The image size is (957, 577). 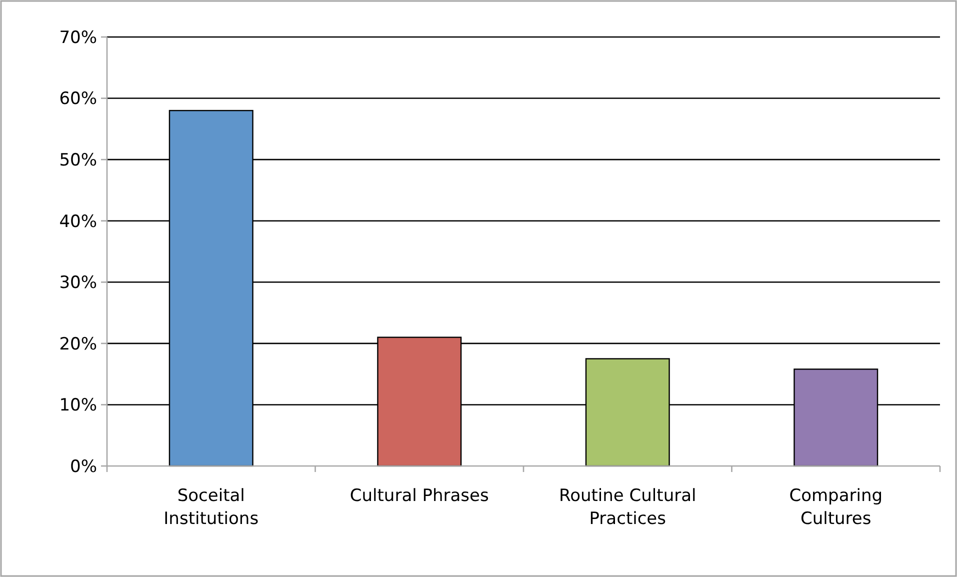 I want to click on y-tick-label: 30%, so click(x=78, y=283).